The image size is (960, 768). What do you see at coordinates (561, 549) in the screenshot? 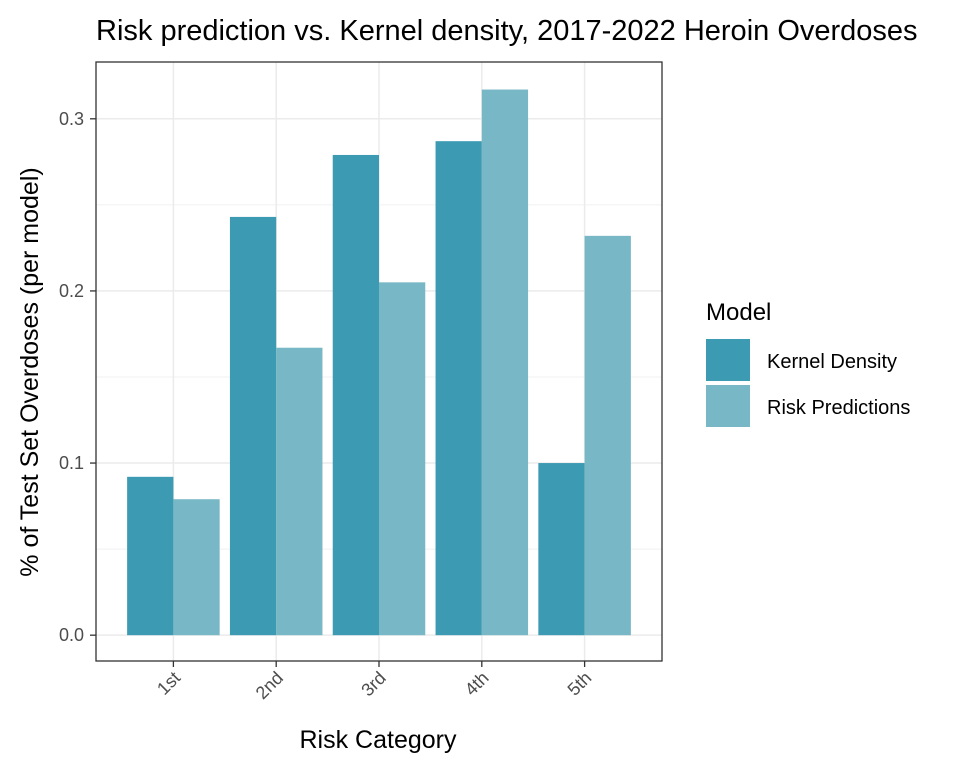
I see `bar-kernel-density-5th` at bounding box center [561, 549].